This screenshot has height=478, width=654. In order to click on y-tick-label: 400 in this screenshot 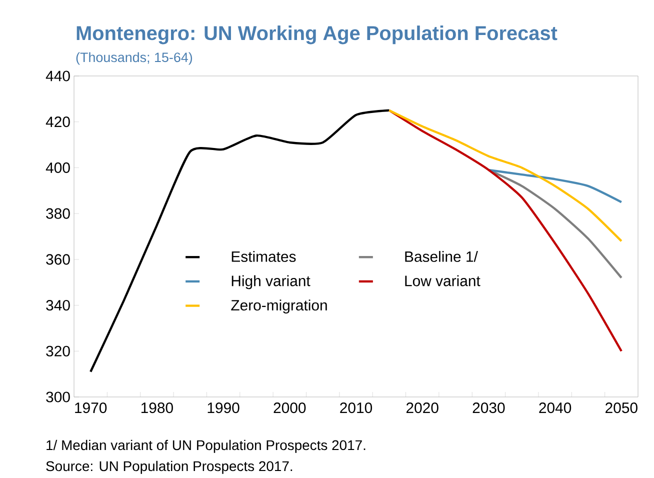, I will do `click(58, 167)`.